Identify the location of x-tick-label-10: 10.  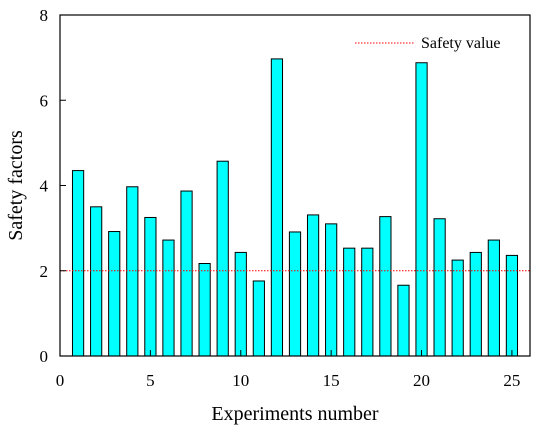
(240, 380).